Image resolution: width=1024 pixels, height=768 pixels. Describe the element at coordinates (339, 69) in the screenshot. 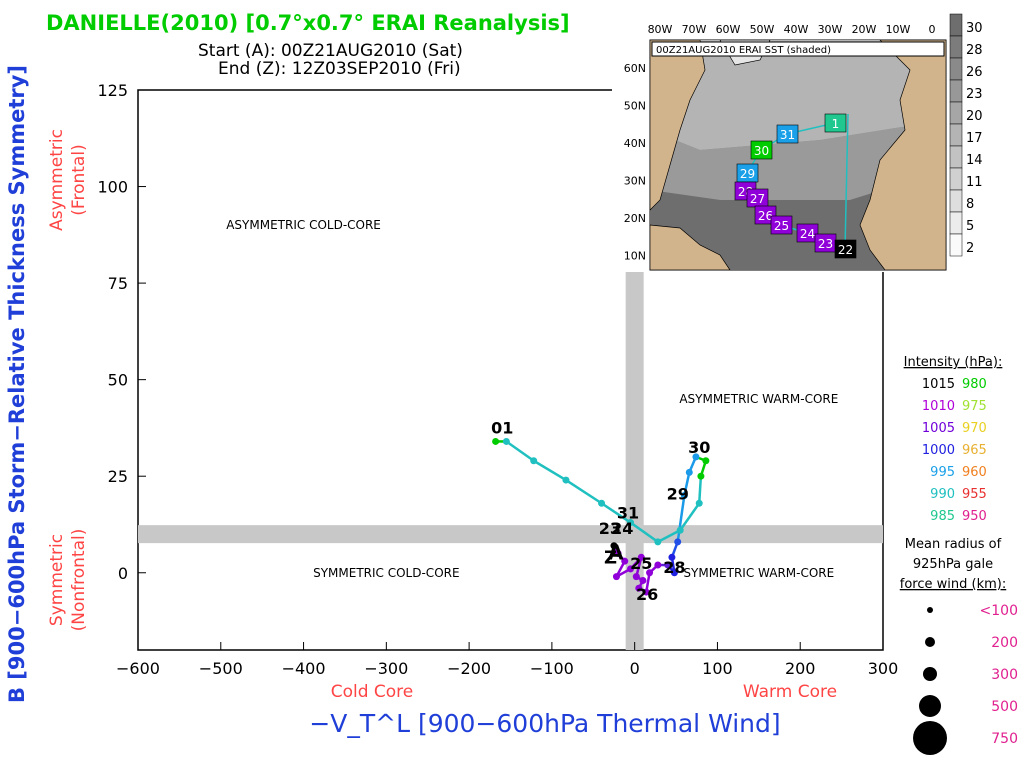

I see `end-label: End (Z): 12Z03SEP2010 (Fri)` at that location.